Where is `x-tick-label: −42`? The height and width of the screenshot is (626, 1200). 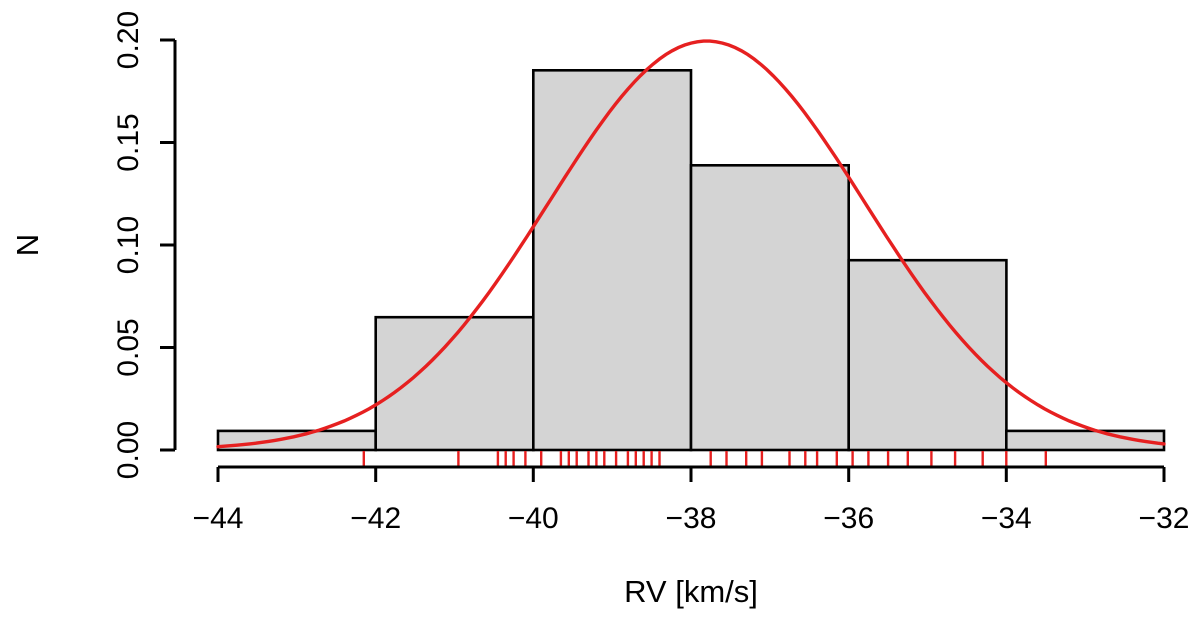
x-tick-label: −42 is located at coordinates (375, 518).